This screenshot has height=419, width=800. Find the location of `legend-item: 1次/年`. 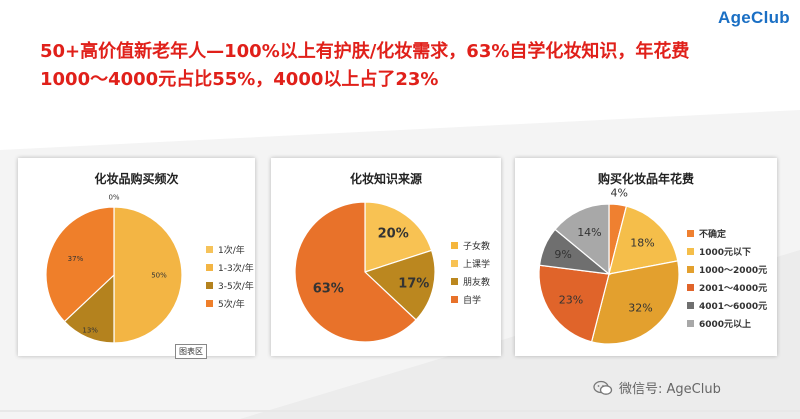

legend-item: 1次/年 is located at coordinates (230, 249).